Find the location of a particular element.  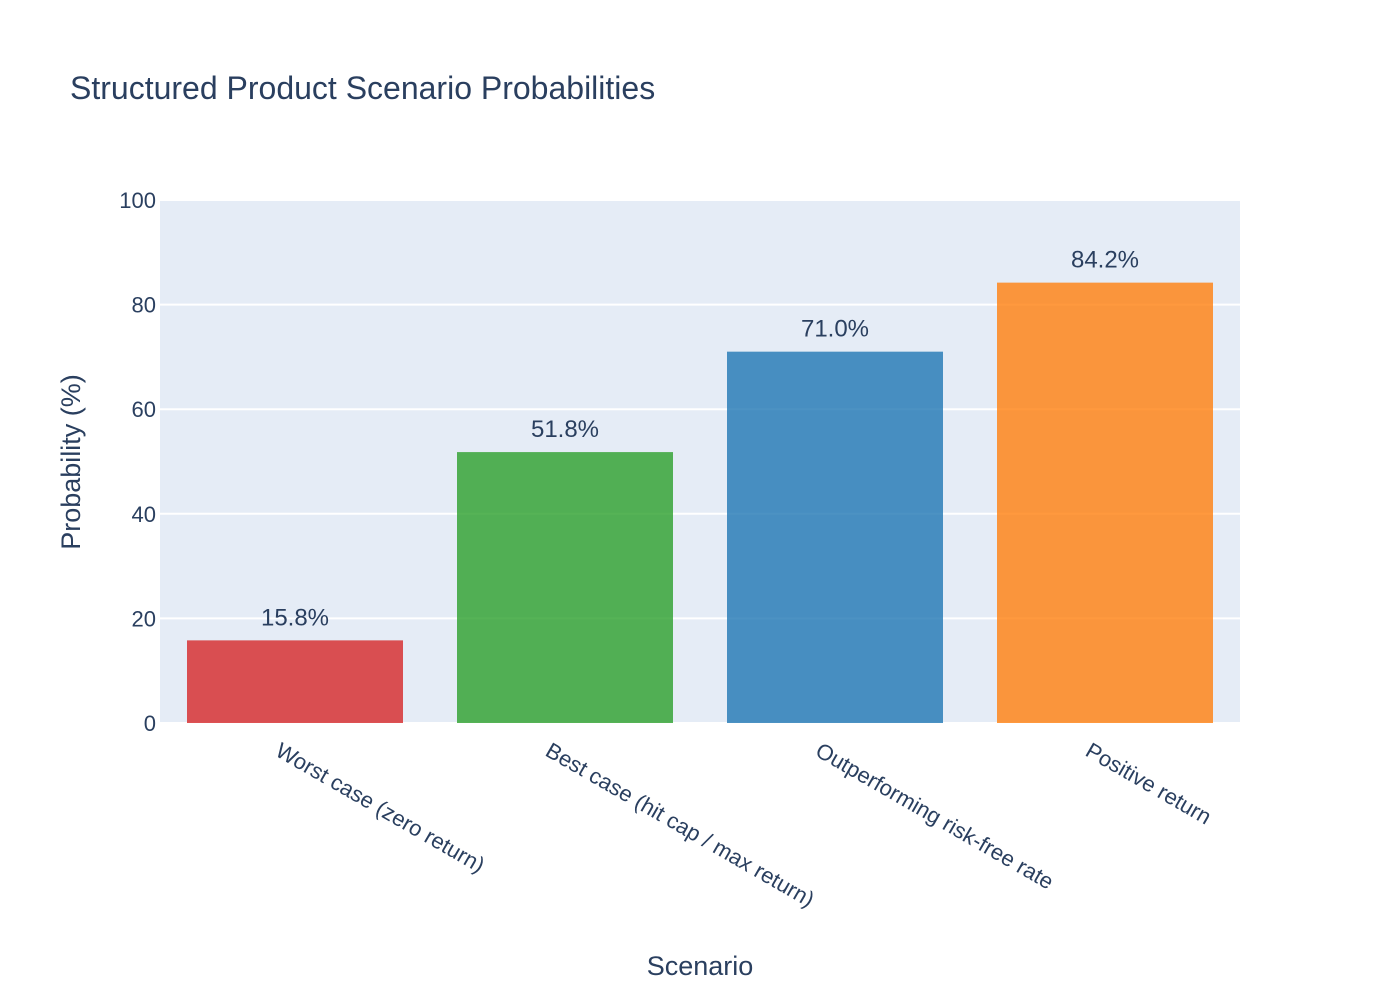

bar-data-label: 15.8% is located at coordinates (295, 617).